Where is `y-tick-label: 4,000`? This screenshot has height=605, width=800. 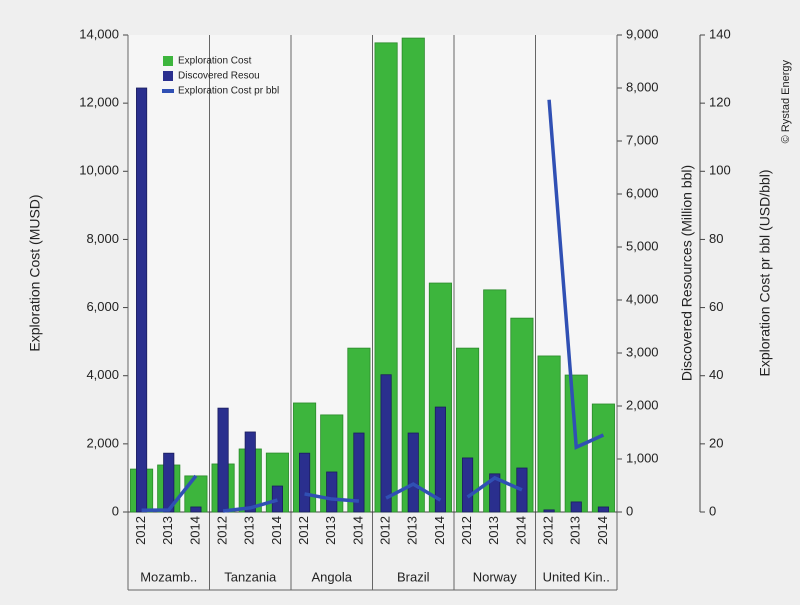 y-tick-label: 4,000 is located at coordinates (102, 374).